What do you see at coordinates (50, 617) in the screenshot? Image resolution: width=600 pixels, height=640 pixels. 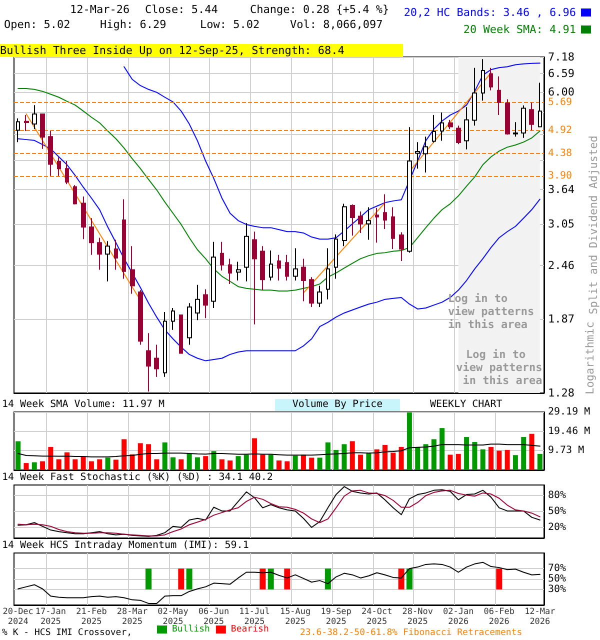 I see `x-tick-label: 17-Jan 2025` at bounding box center [50, 617].